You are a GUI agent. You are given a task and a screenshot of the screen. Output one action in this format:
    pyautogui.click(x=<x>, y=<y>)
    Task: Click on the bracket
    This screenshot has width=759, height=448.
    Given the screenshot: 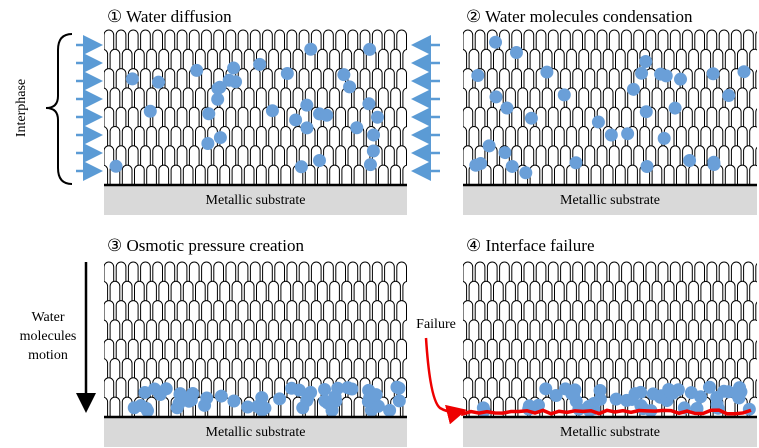 What is the action you would take?
    pyautogui.click(x=59, y=109)
    